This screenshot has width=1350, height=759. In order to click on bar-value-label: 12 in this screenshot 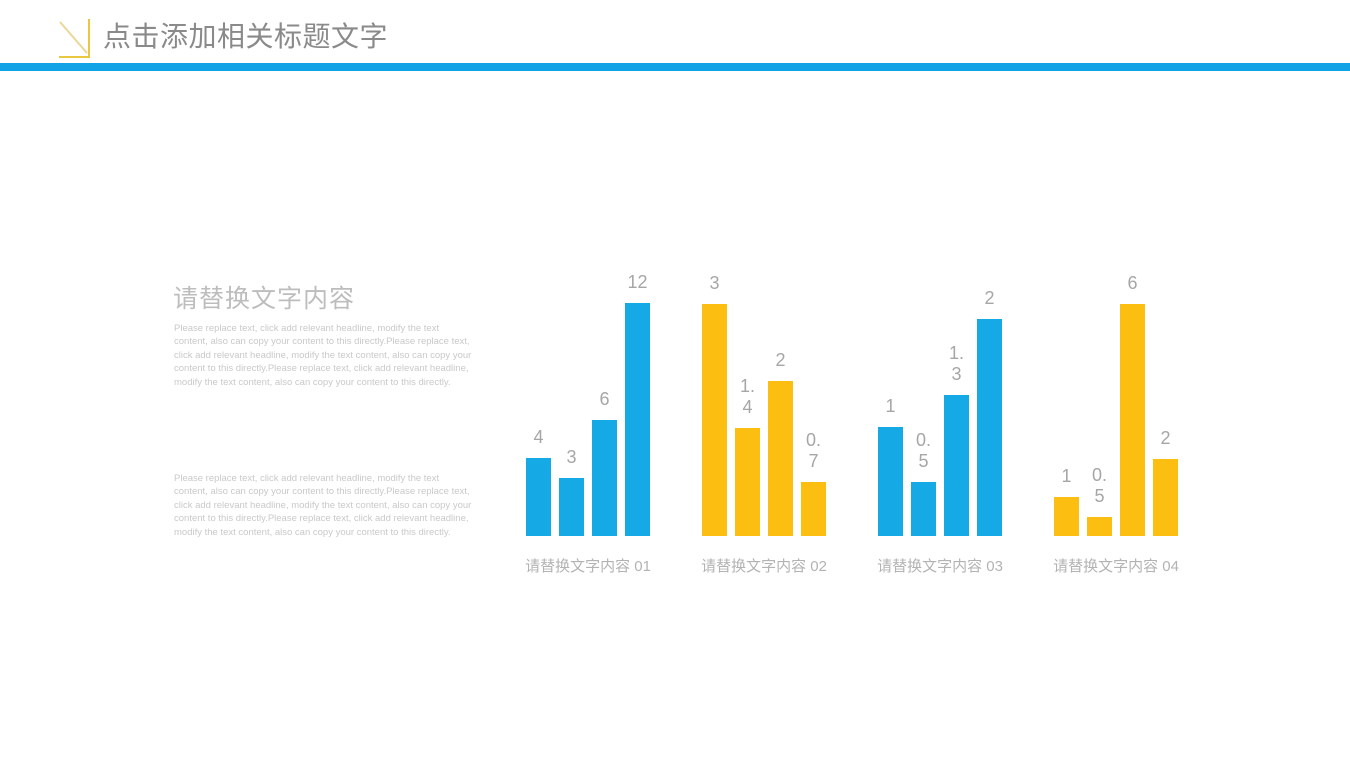, I will do `click(637, 282)`.